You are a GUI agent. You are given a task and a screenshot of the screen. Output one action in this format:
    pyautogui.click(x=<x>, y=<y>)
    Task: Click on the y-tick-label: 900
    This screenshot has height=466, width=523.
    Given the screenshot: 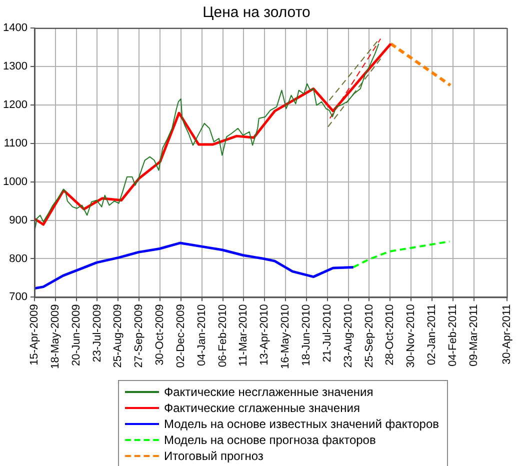 What is the action you would take?
    pyautogui.click(x=18, y=220)
    